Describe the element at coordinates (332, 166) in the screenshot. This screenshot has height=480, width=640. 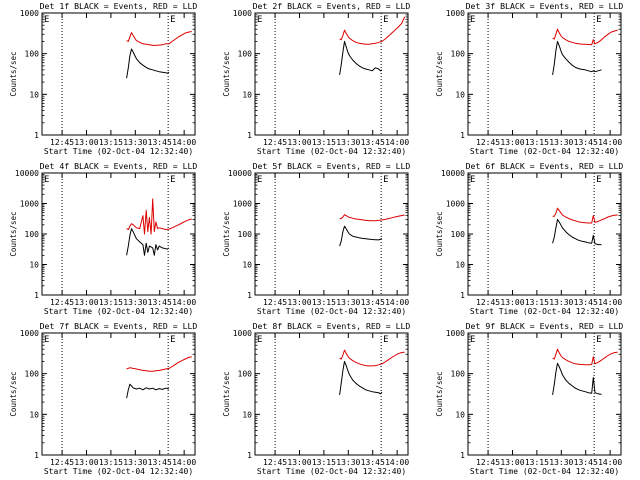
I see `chart-title: Det 5f BLACK = Events, RED = LLD` at that location.